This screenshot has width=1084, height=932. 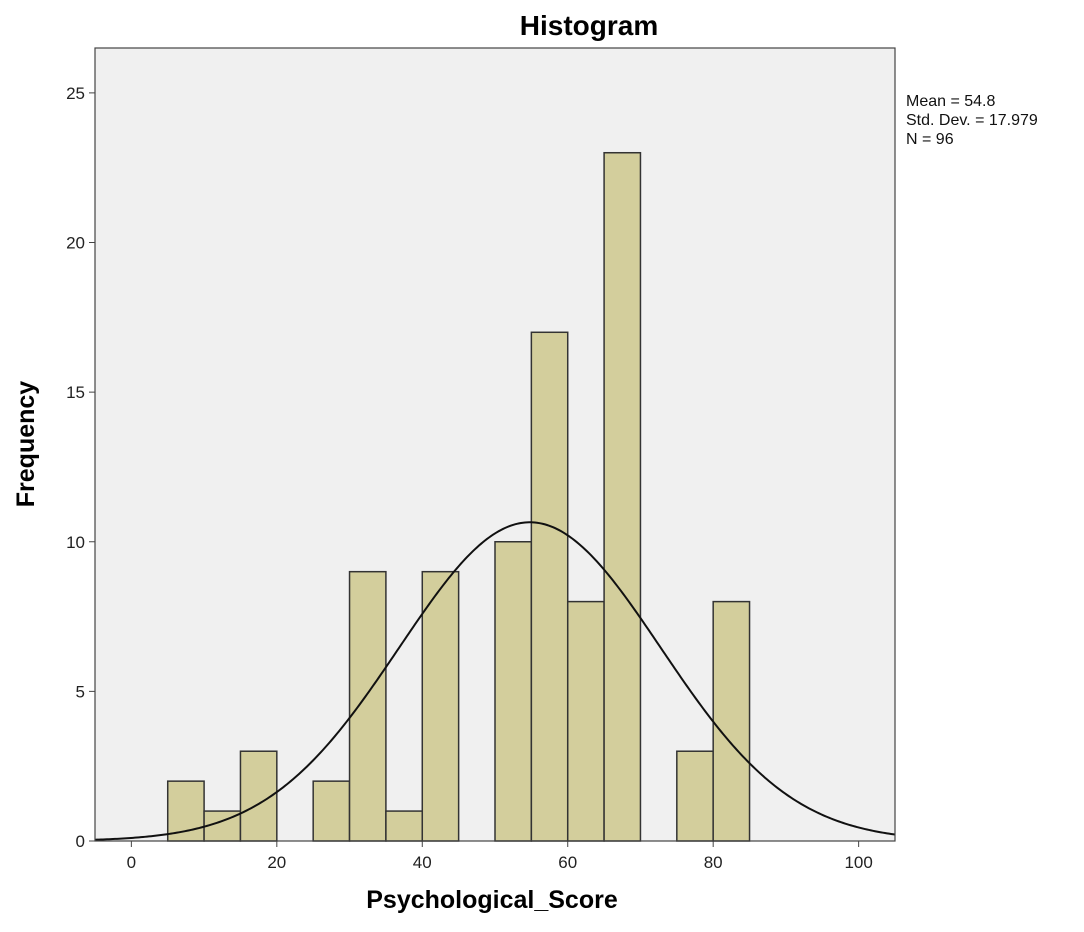 What do you see at coordinates (567, 862) in the screenshot?
I see `x-tick-label: 60` at bounding box center [567, 862].